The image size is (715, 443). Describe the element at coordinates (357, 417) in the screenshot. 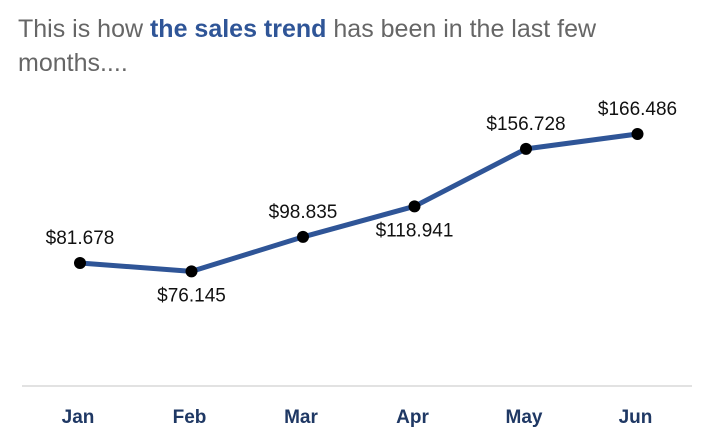

I see `x-tick-labels: Jan Feb Mar Apr May Jun` at that location.